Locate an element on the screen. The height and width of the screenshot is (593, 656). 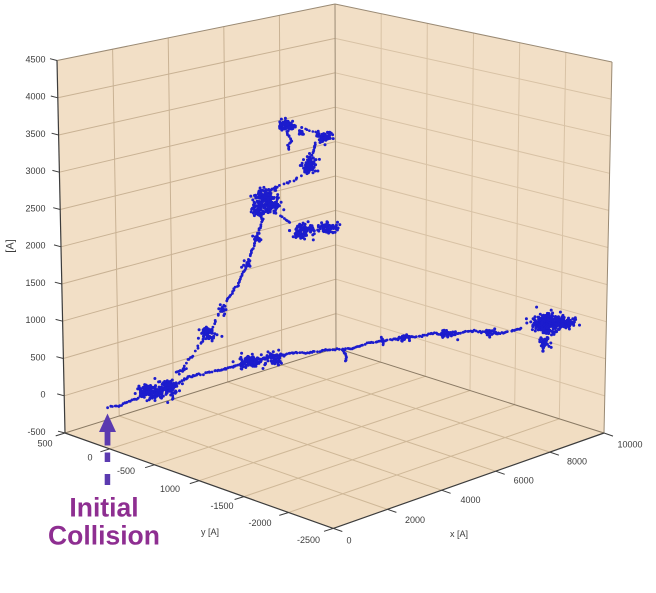
svg-text: -2500 is located at coordinates (308, 540).